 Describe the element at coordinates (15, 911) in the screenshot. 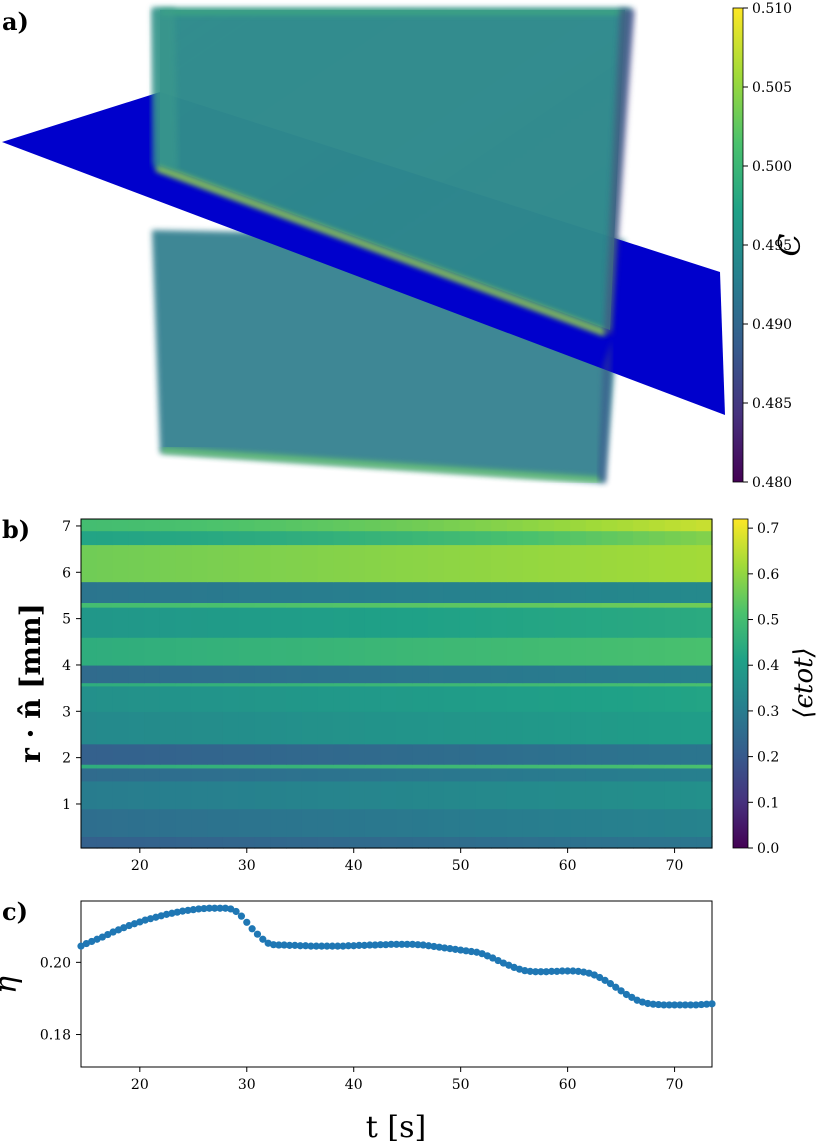

I see `panel-c-label: c)` at that location.